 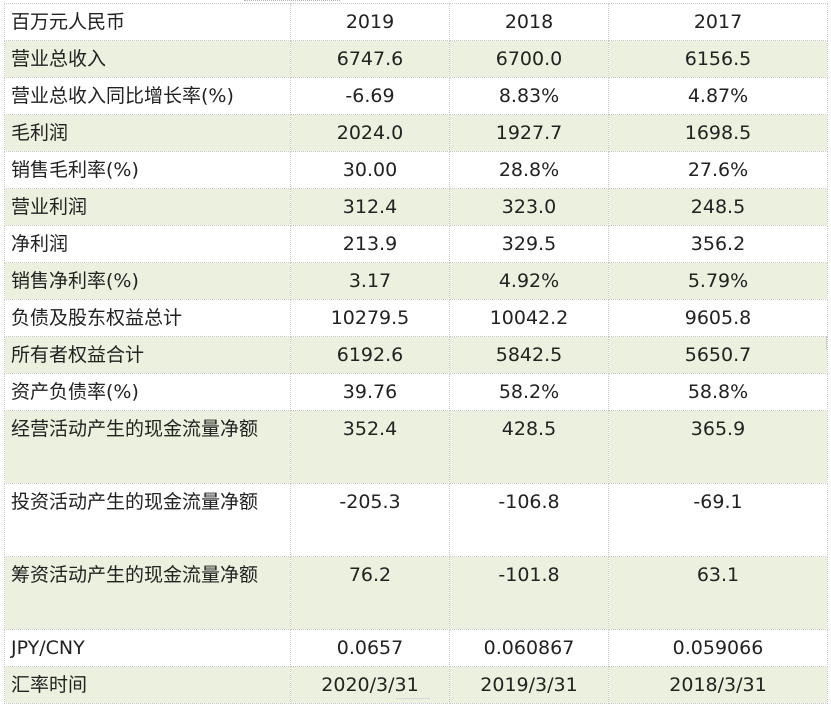 I want to click on value-cell: 10042.2, so click(x=529, y=318).